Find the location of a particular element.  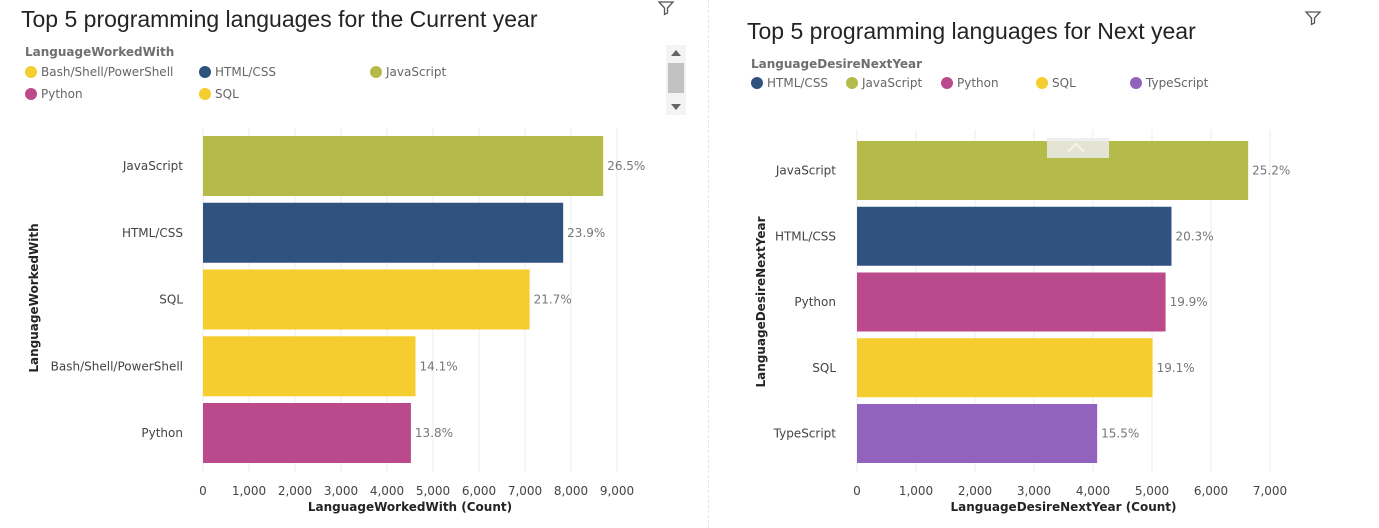

data-label: 23.9% is located at coordinates (586, 233).